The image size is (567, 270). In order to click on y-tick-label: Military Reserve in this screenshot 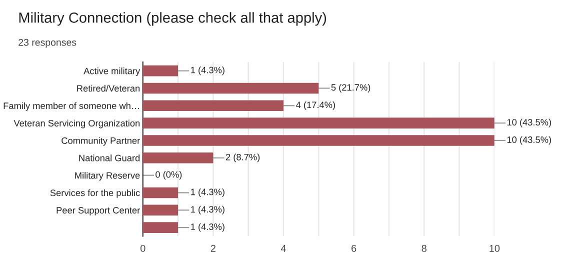, I will do `click(107, 176)`.